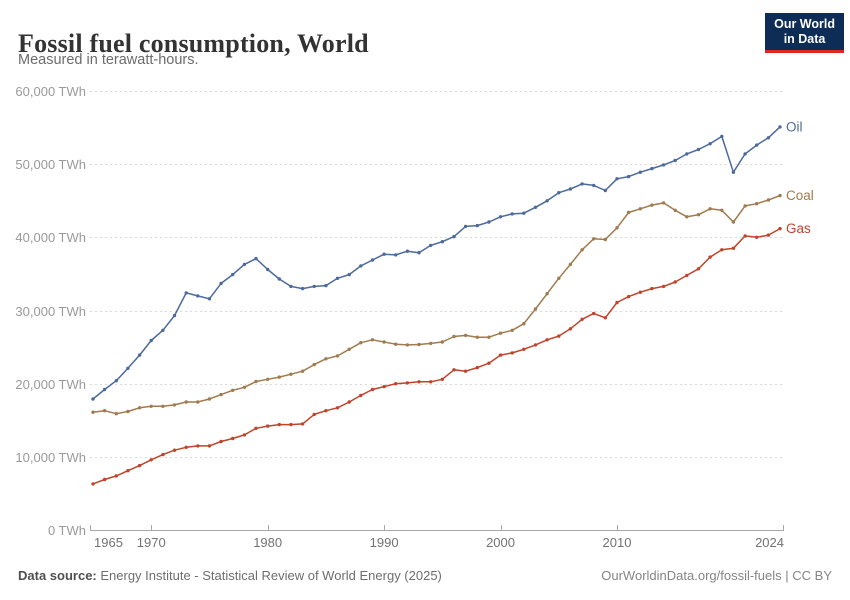 Image resolution: width=850 pixels, height=600 pixels. Describe the element at coordinates (384, 386) in the screenshot. I see `series-point-gas-1990` at that location.